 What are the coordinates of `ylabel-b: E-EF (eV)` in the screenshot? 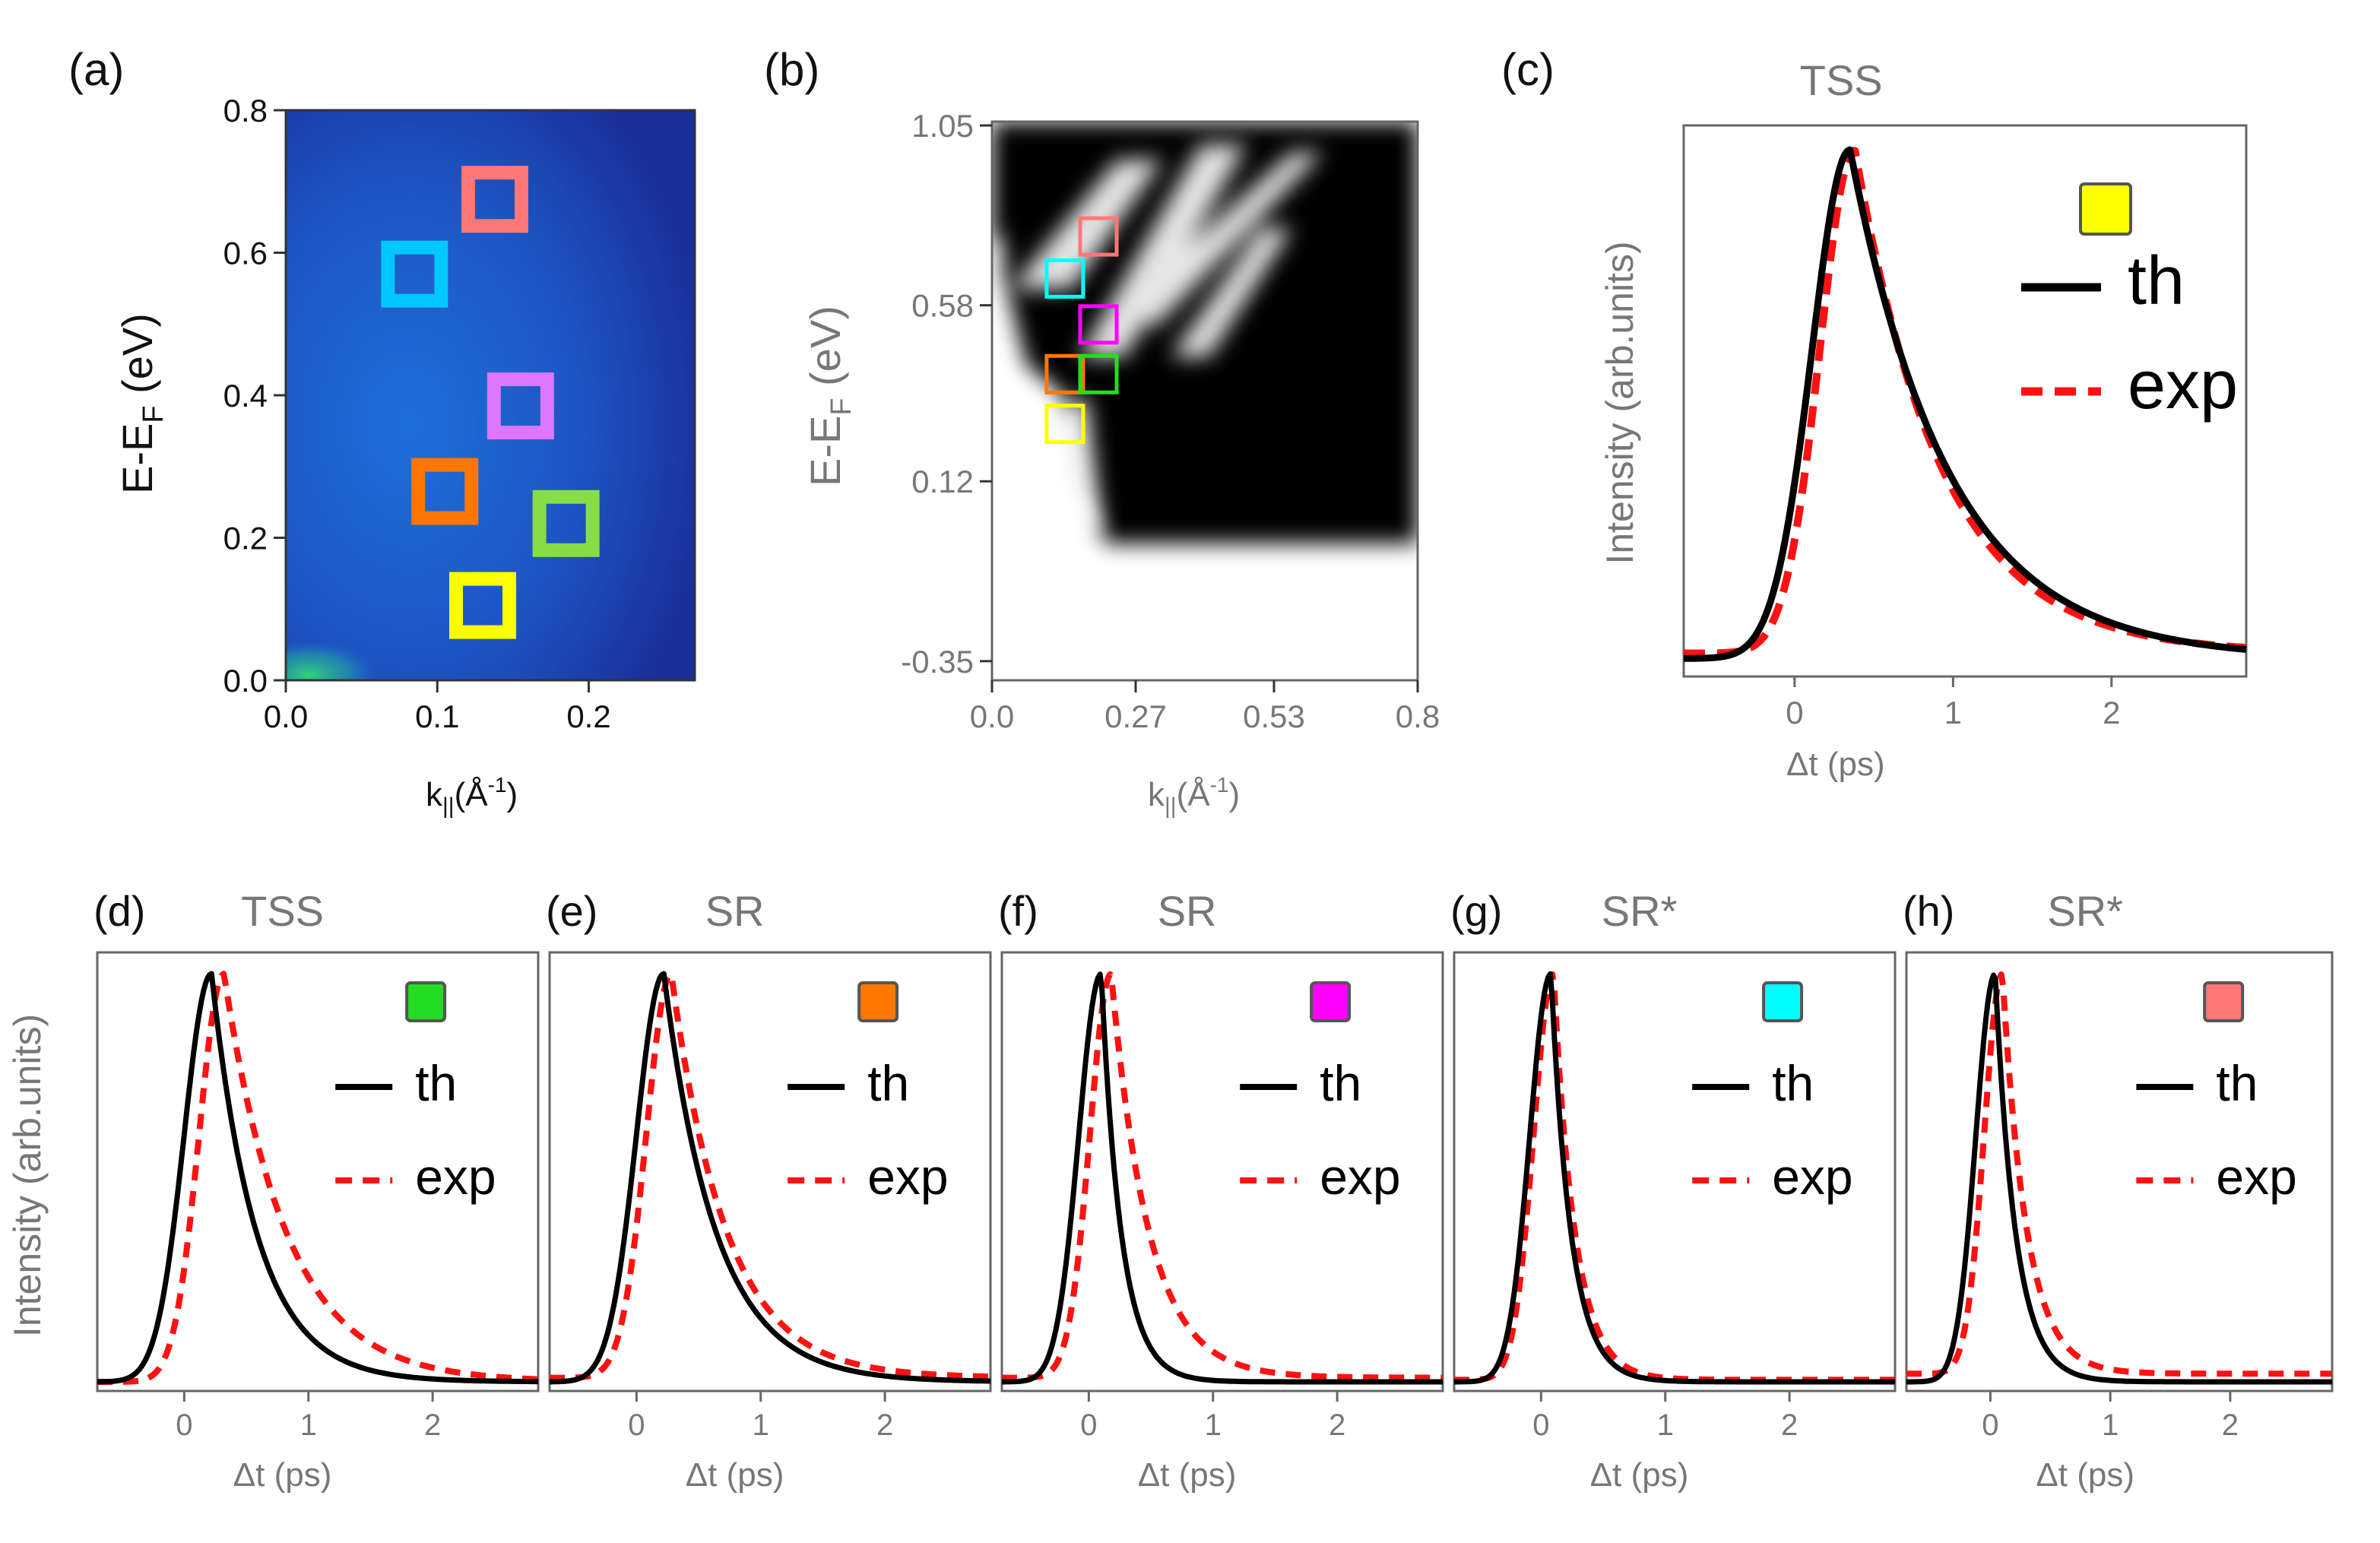 It's located at (829, 396).